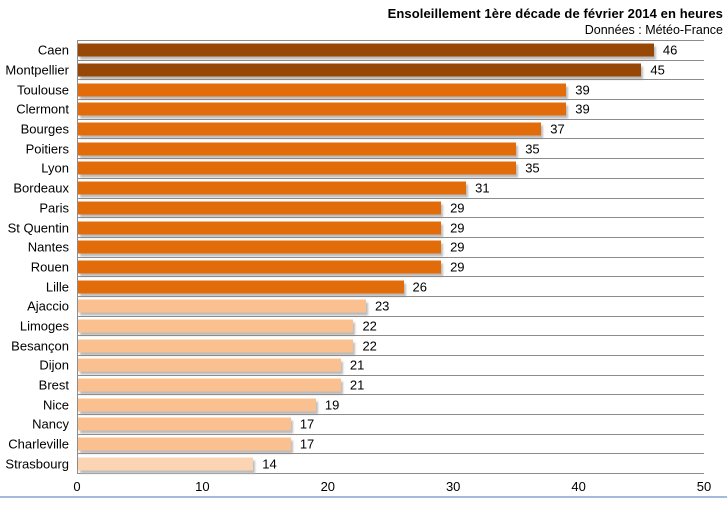  I want to click on value-label: 26, so click(419, 287).